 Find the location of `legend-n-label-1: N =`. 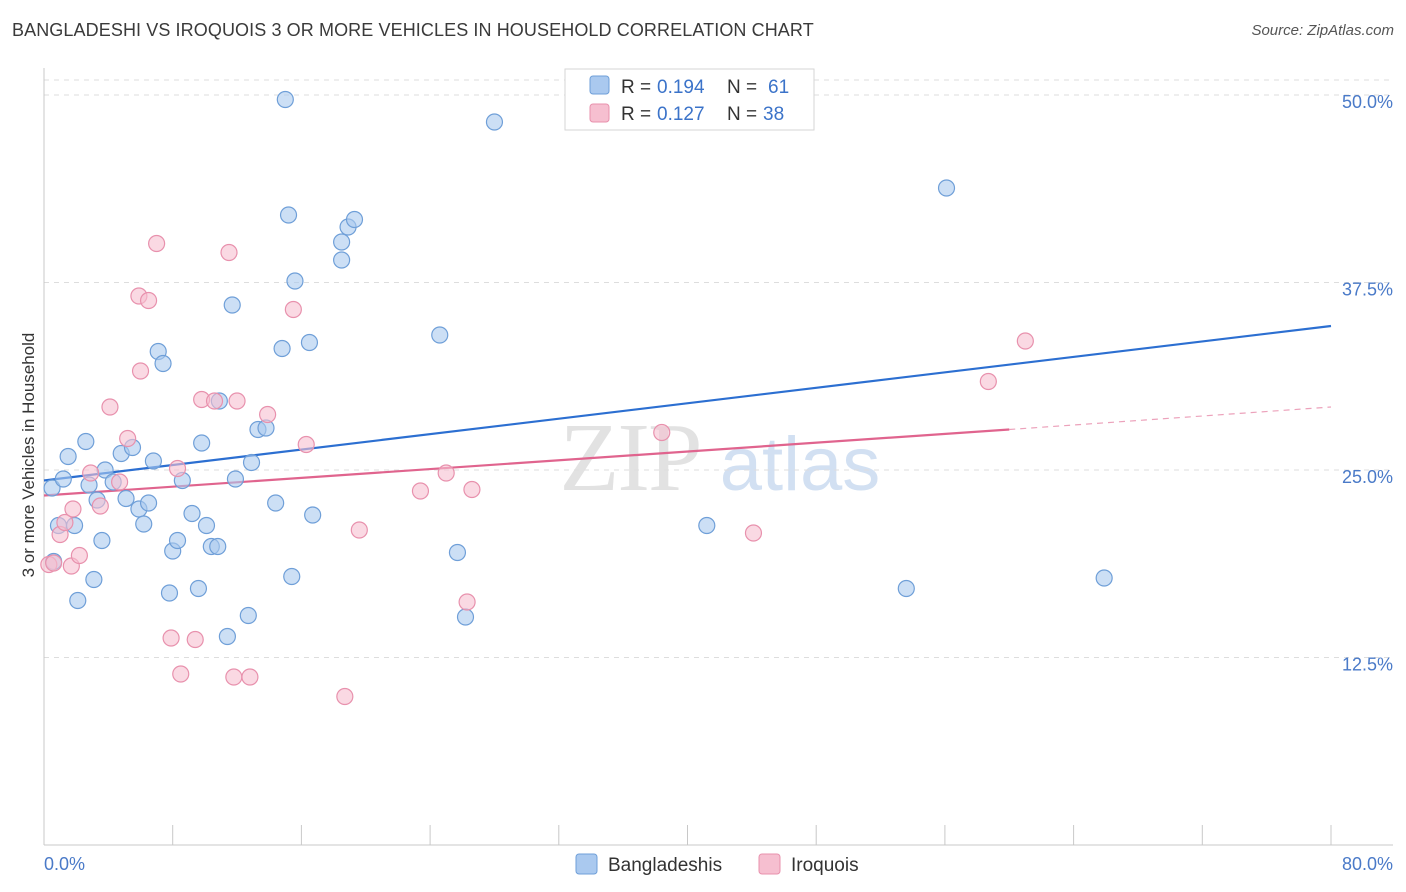

legend-n-label-1: N = is located at coordinates (742, 87).